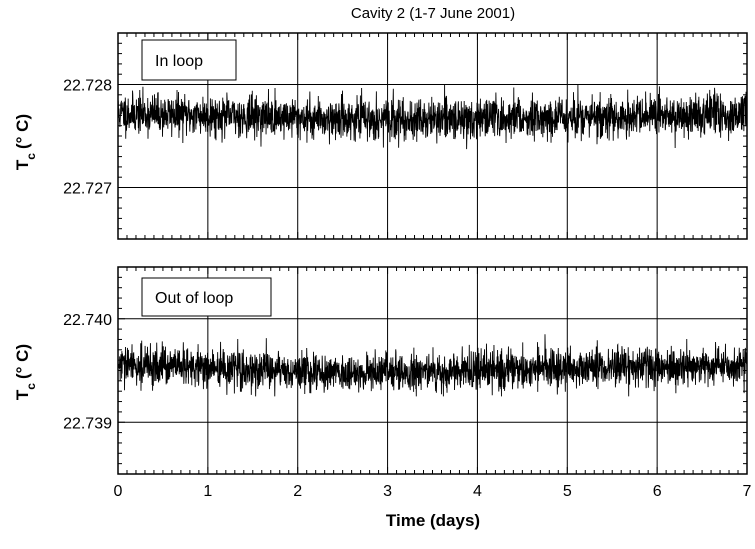 The width and height of the screenshot is (755, 549). Describe the element at coordinates (657, 491) in the screenshot. I see `x-tick-label: 6` at that location.